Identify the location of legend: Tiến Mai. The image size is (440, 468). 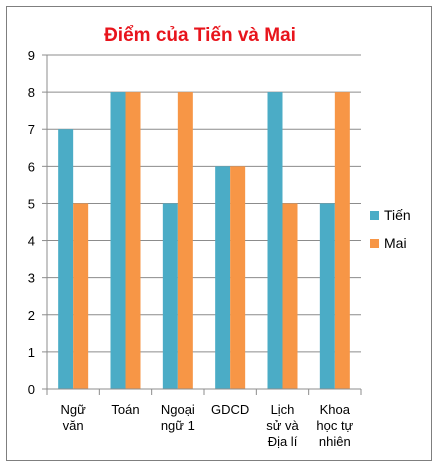
(390, 229).